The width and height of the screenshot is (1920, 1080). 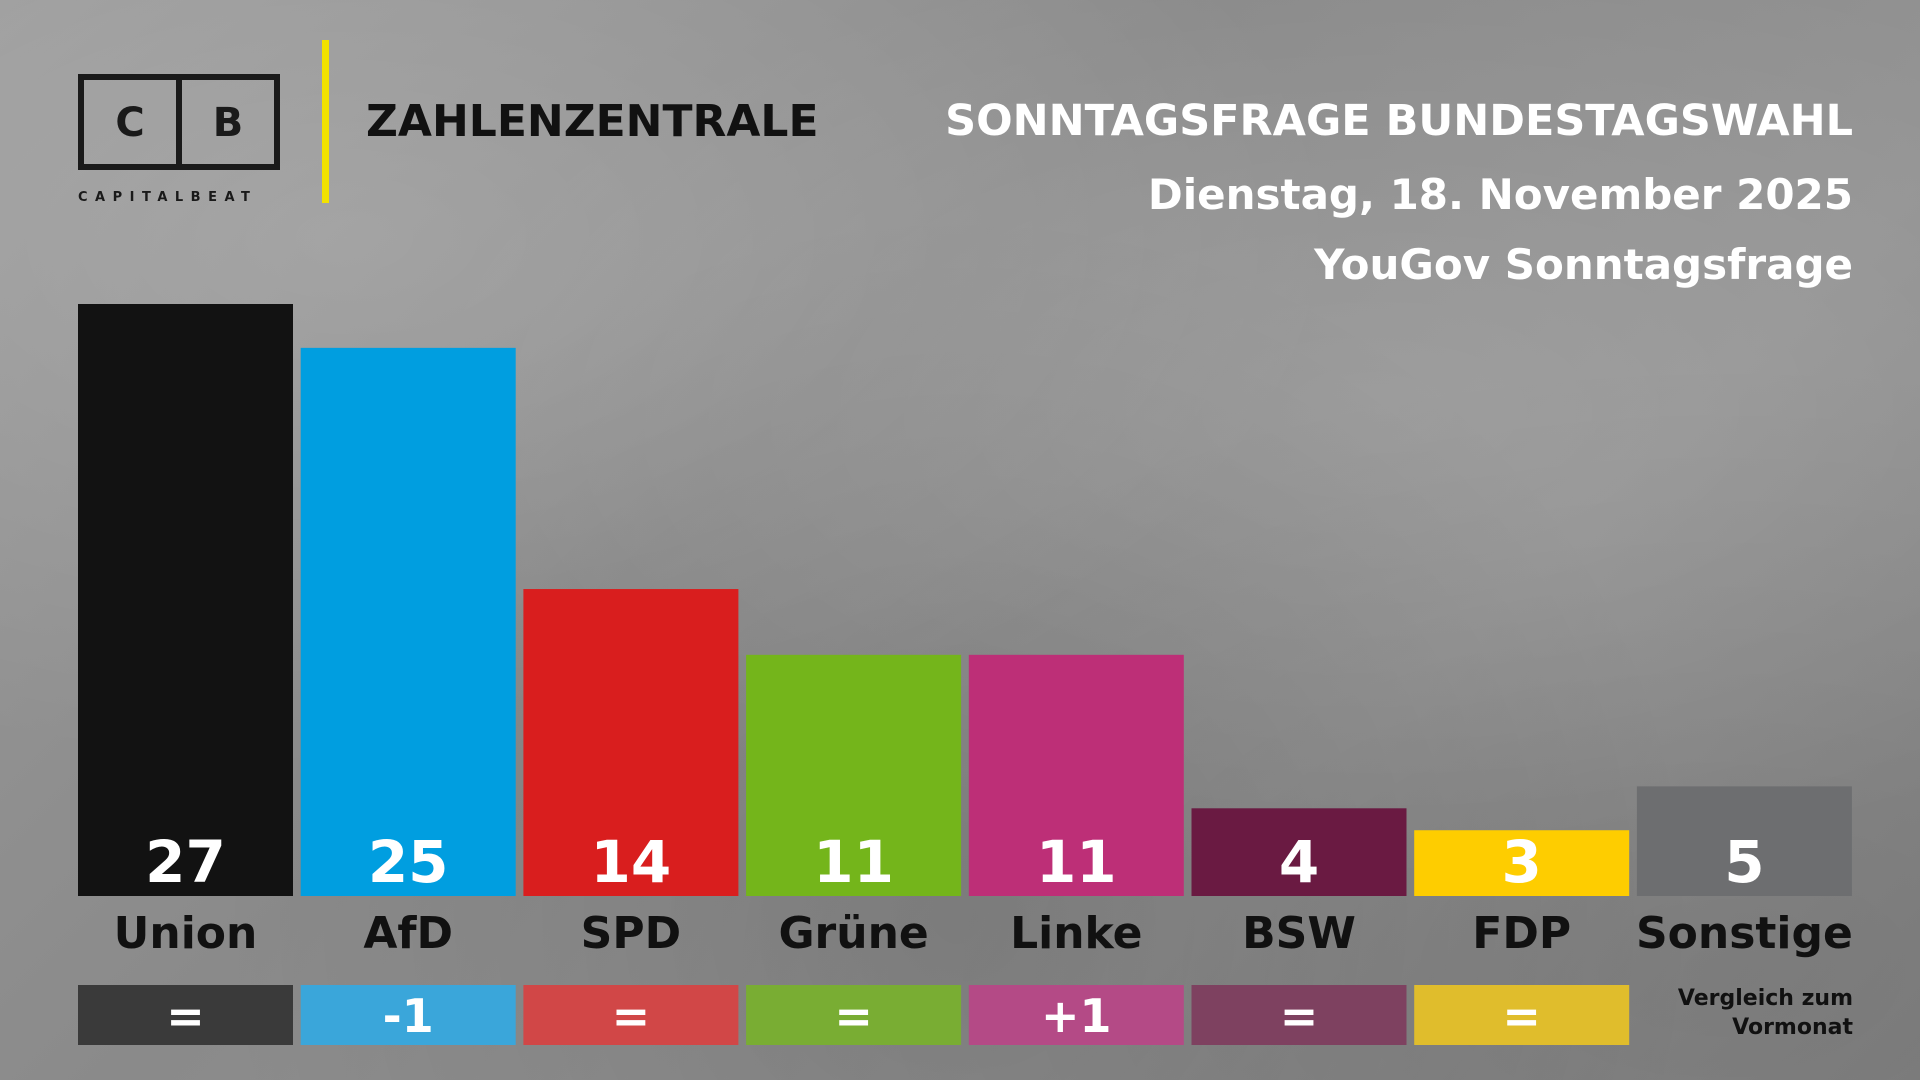 I want to click on change-box-fdp, so click(x=1522, y=1015).